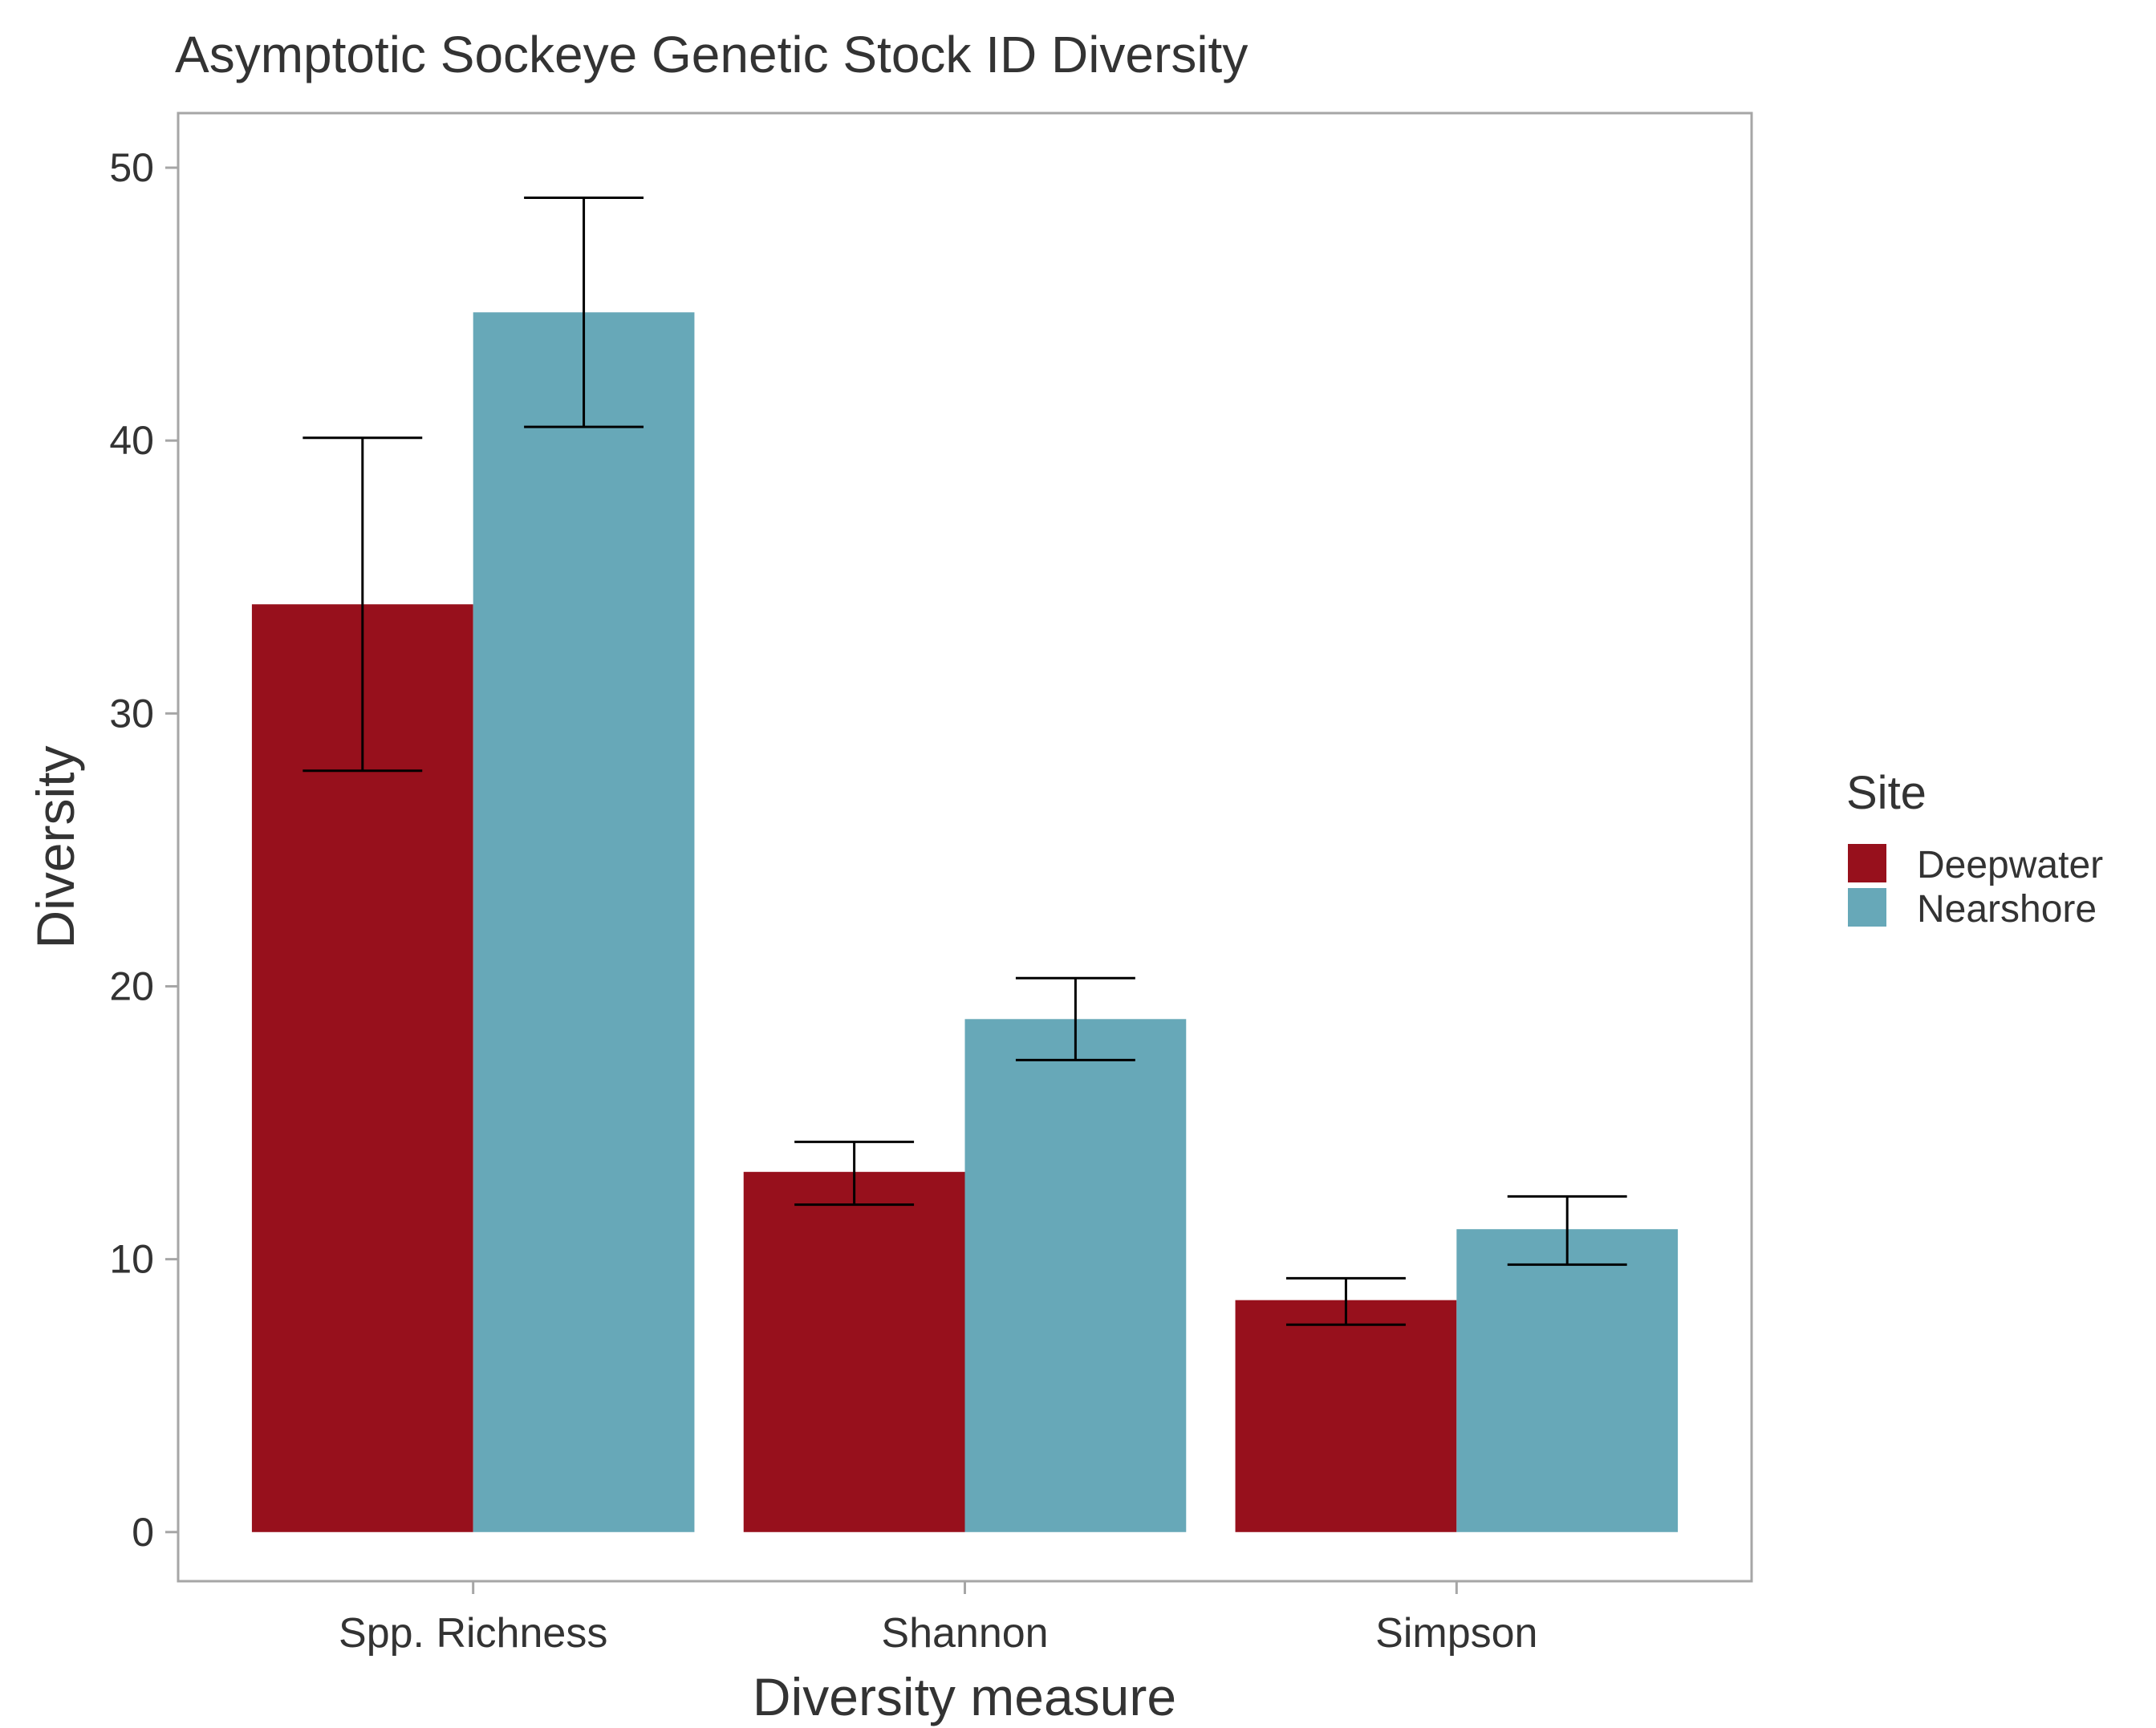 The image size is (2156, 1728). I want to click on legend-key-nearshore, so click(1867, 907).